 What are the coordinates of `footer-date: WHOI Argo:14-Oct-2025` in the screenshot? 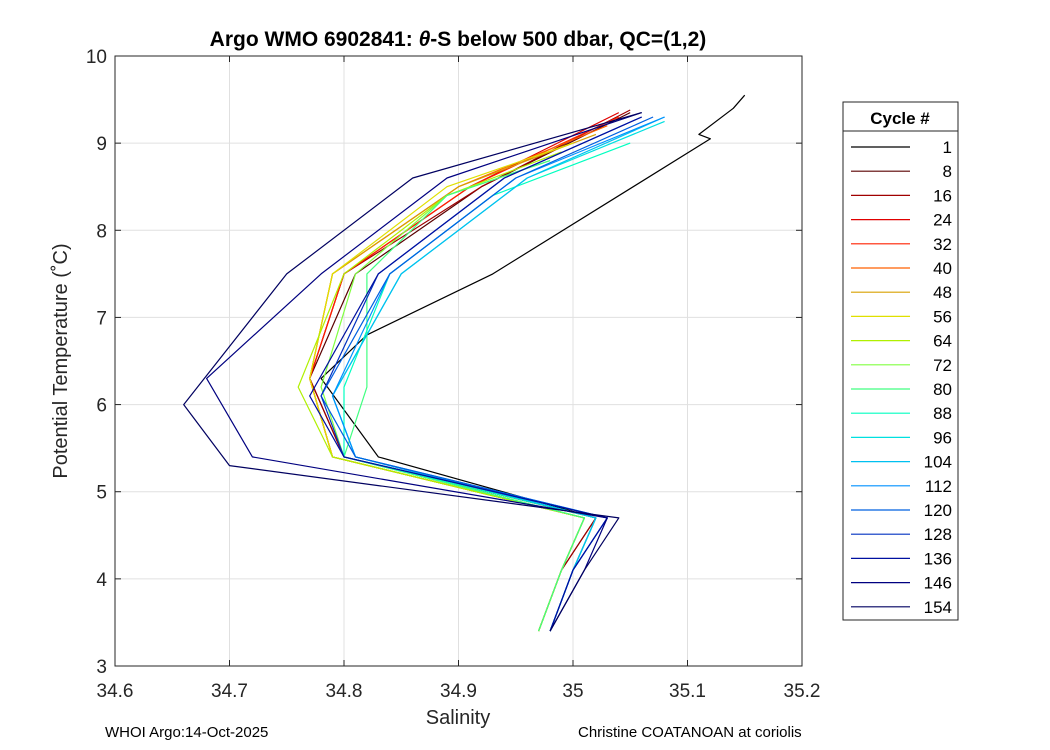 It's located at (187, 732).